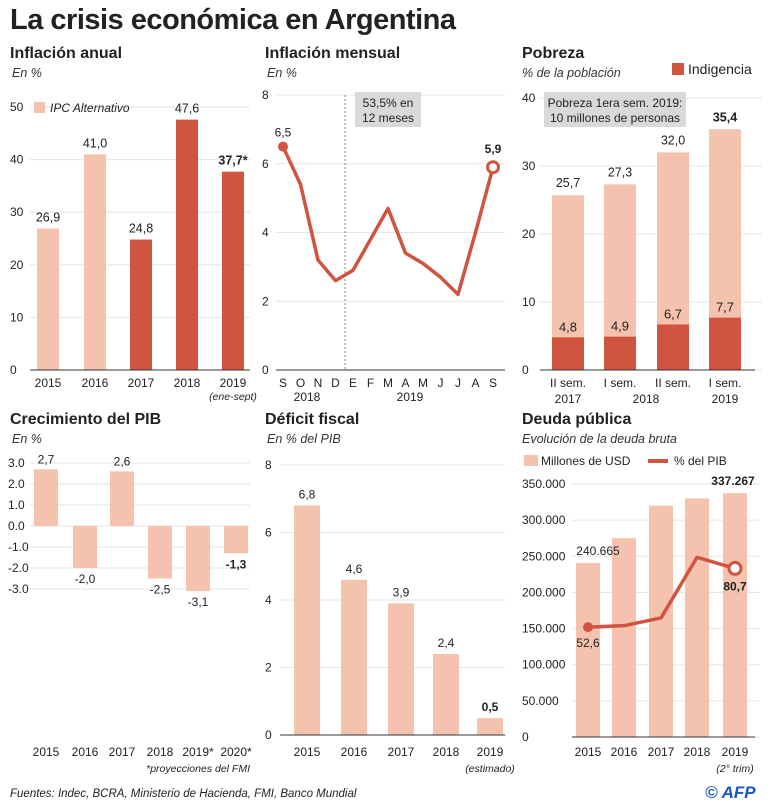  Describe the element at coordinates (16, 505) in the screenshot. I see `y-tick-label: 1.0` at that location.